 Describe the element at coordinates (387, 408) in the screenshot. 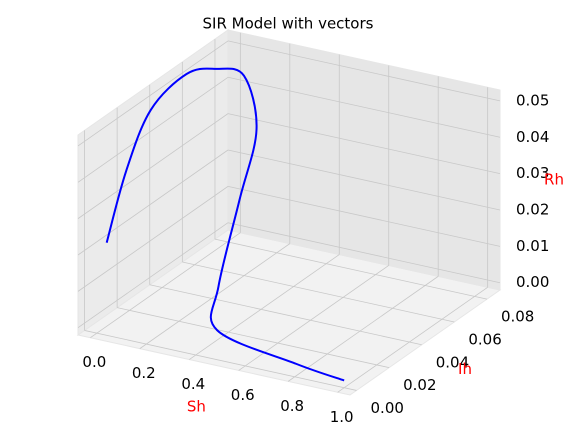

I see `y-tick-label: 0.00` at that location.